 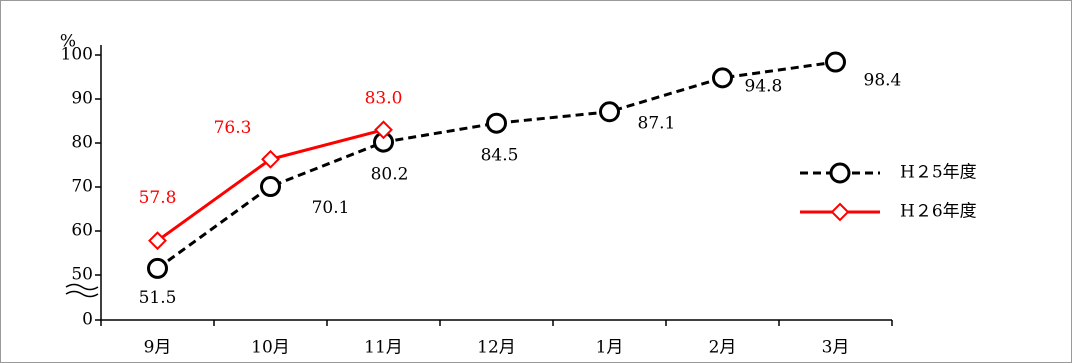 I want to click on data-label: 57.8, so click(x=158, y=198).